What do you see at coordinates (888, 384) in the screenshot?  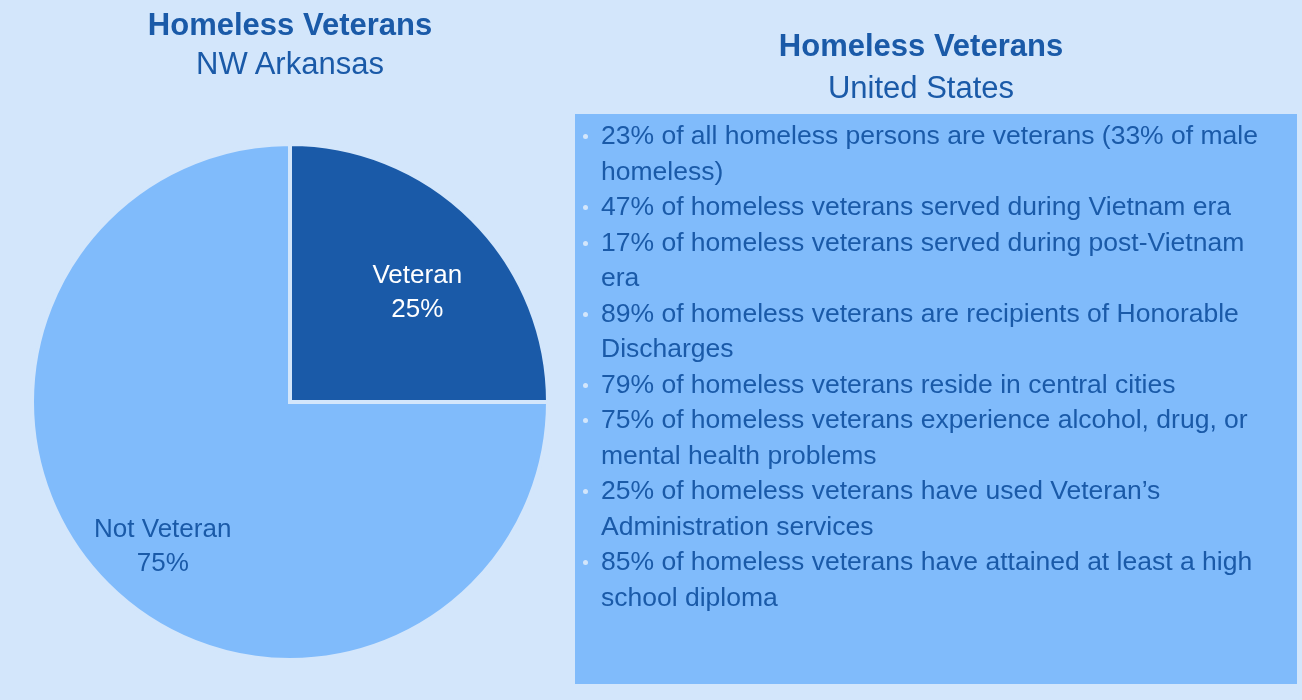 I see `text: 79% of homeless veterans reside in central cities` at bounding box center [888, 384].